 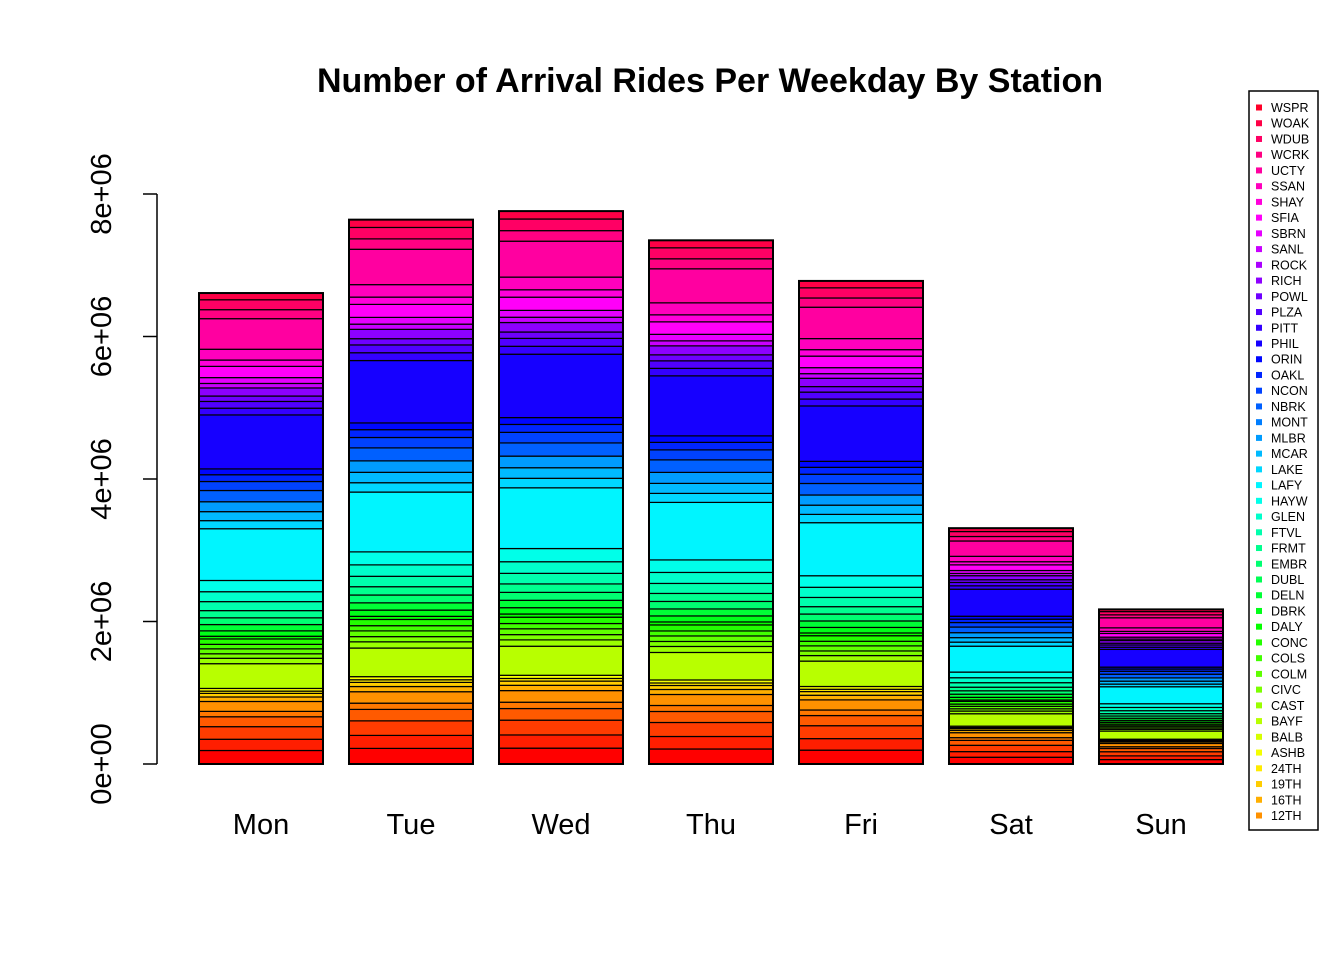 I want to click on bar-thu, so click(x=711, y=502).